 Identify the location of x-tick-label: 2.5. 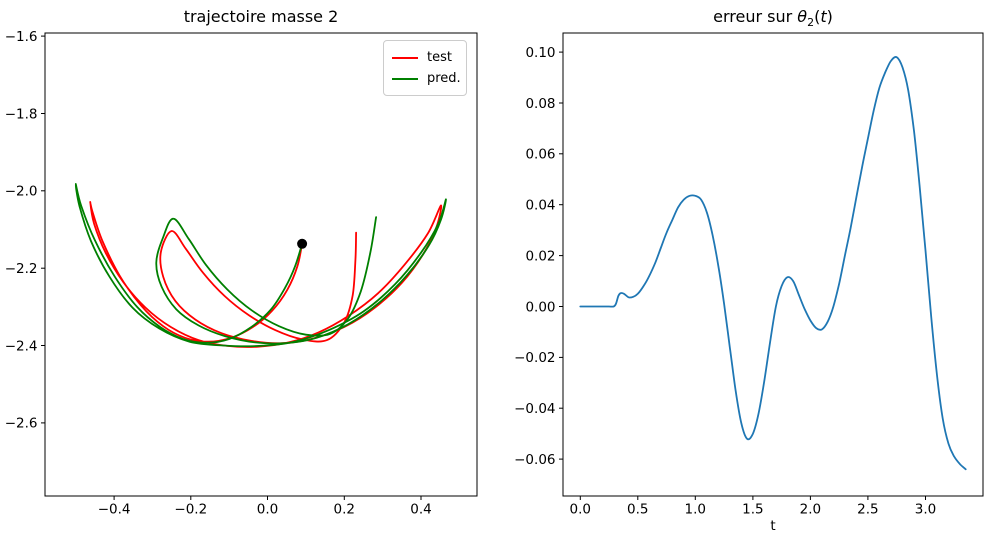
(867, 510).